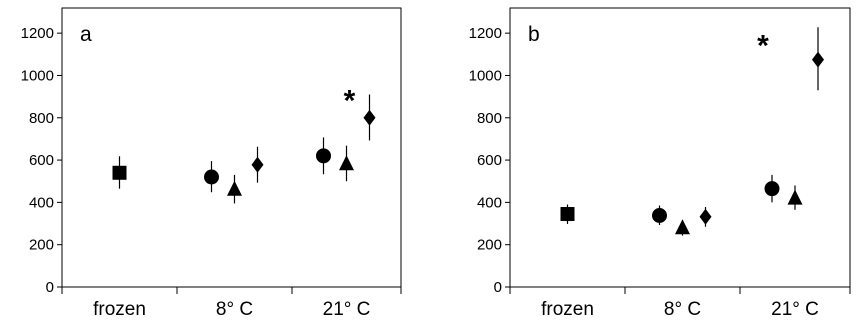 The height and width of the screenshot is (322, 859). Describe the element at coordinates (534, 34) in the screenshot. I see `panel-label: b` at that location.